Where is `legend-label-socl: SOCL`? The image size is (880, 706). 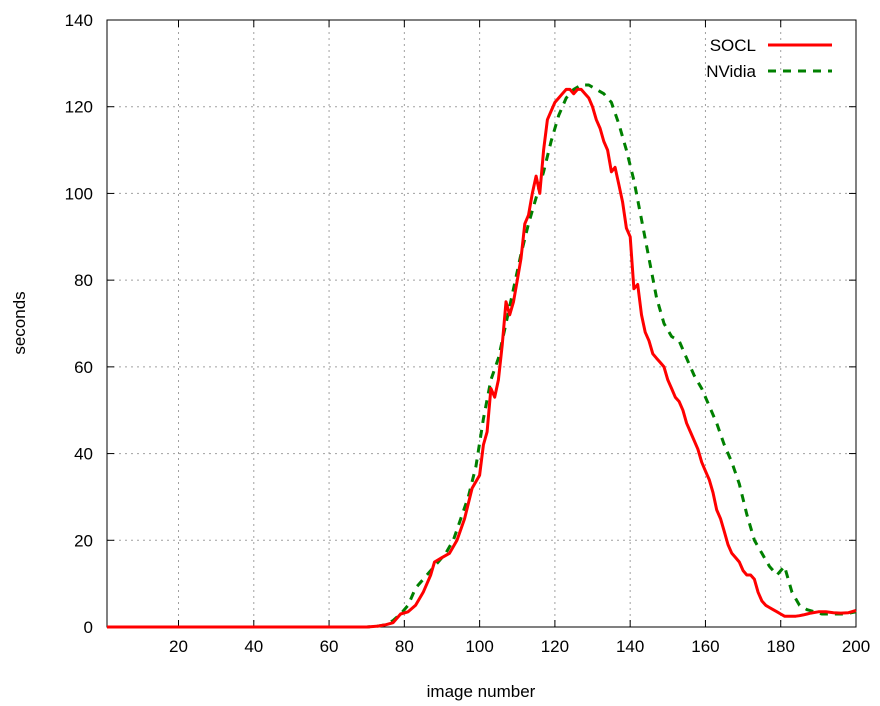 legend-label-socl: SOCL is located at coordinates (733, 45).